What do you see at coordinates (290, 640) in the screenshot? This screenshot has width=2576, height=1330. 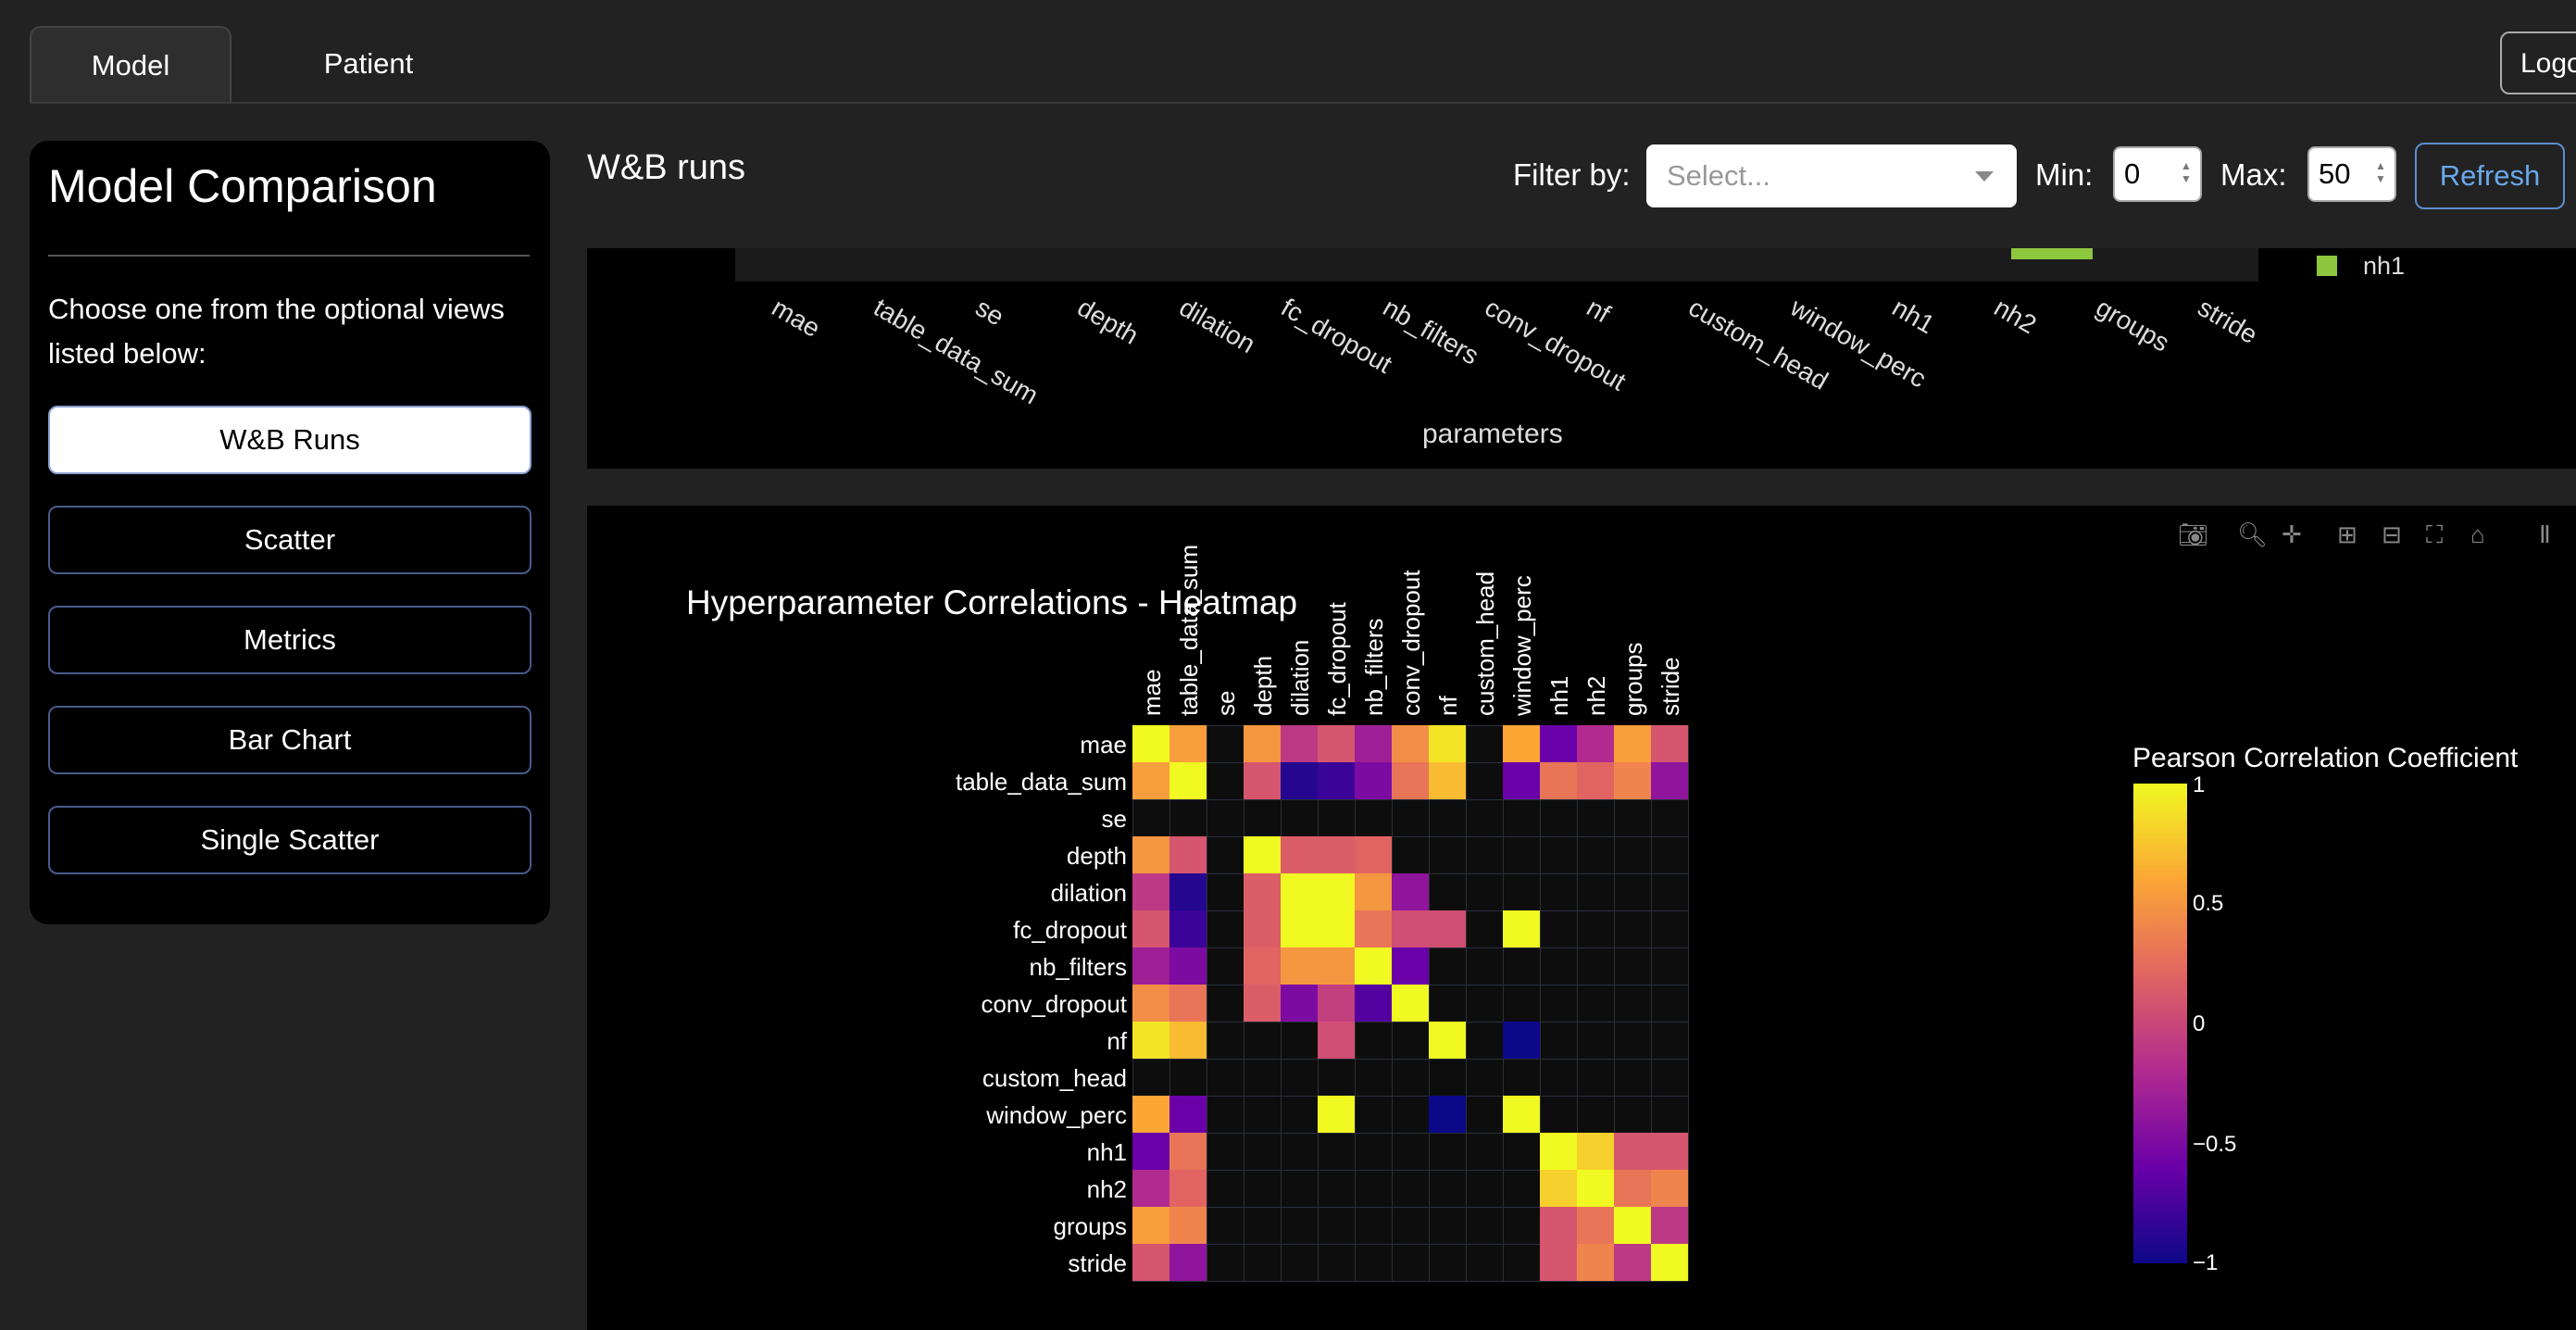 I see `metrics-button: Metrics` at bounding box center [290, 640].